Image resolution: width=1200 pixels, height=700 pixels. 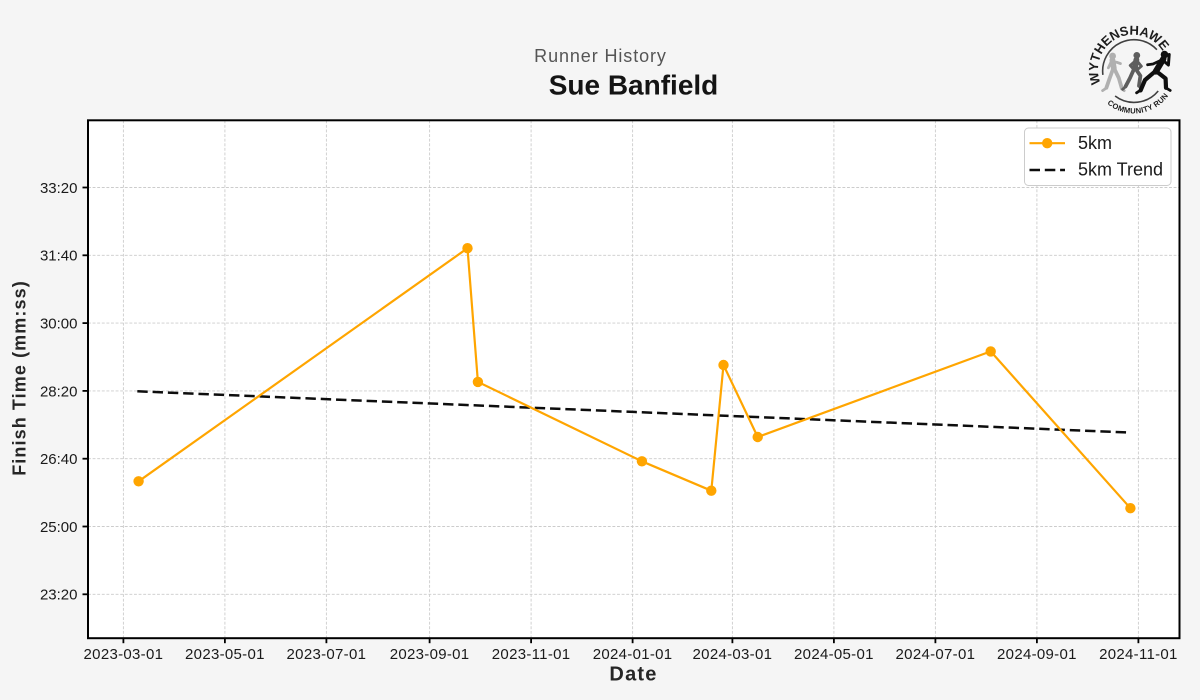 What do you see at coordinates (124, 654) in the screenshot?
I see `svg-text: 2023-03-01` at bounding box center [124, 654].